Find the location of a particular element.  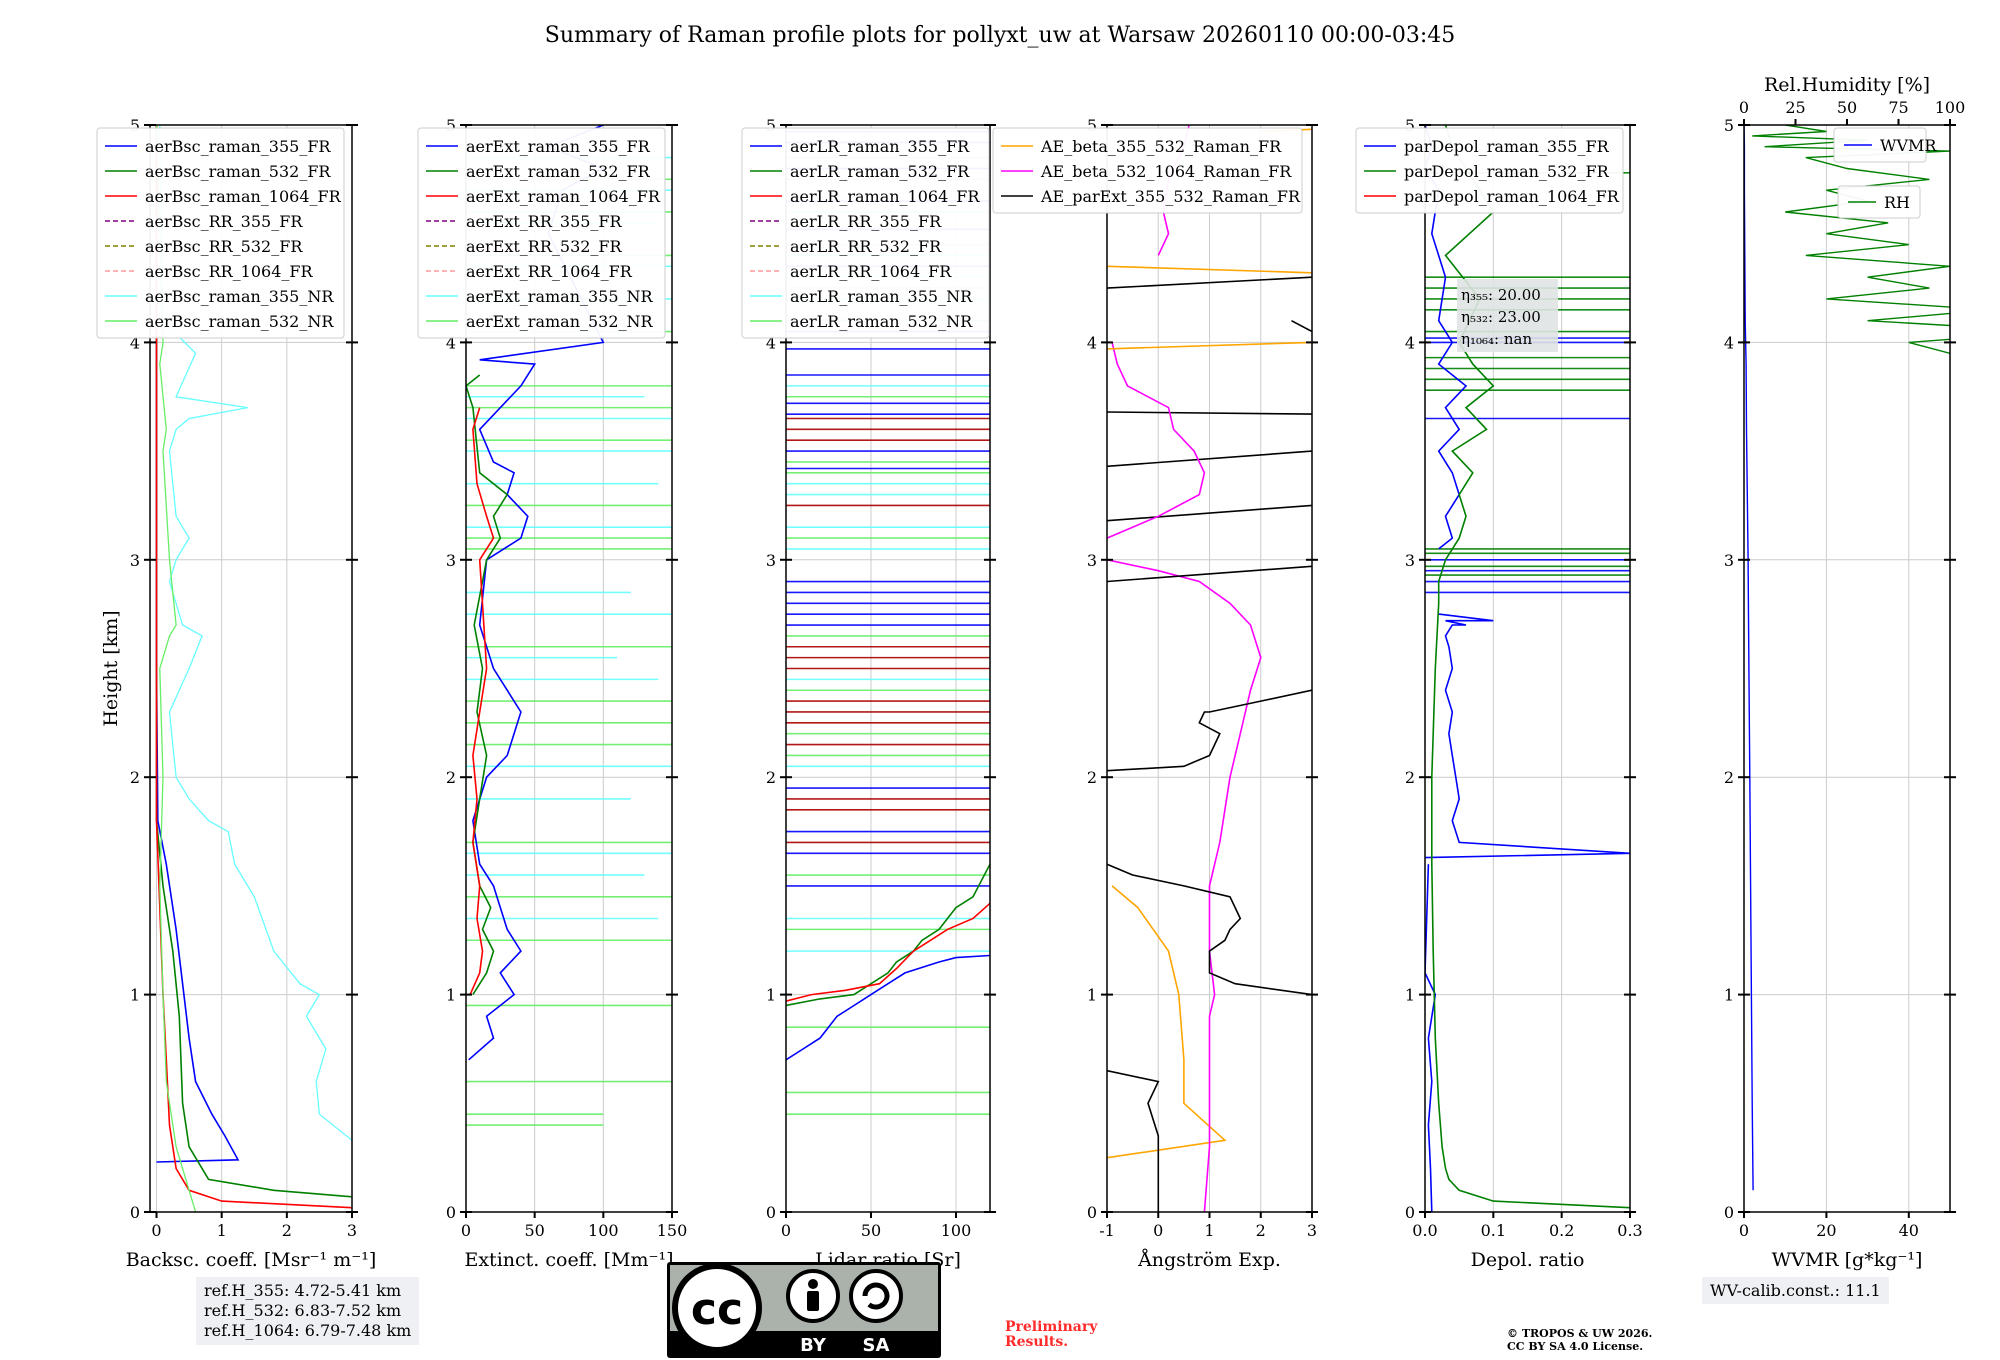

x-tick-label: 150 is located at coordinates (672, 1230).